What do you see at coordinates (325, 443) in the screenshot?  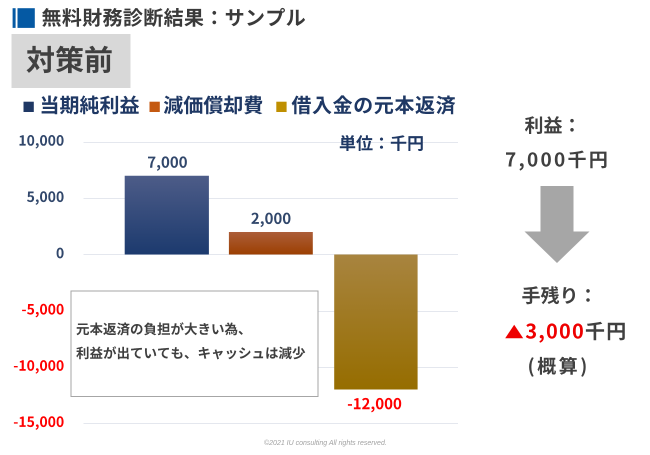 I see `svg-text:©2021 IU consulting All right: ©2021 IU consulting All rights reserved.` at bounding box center [325, 443].